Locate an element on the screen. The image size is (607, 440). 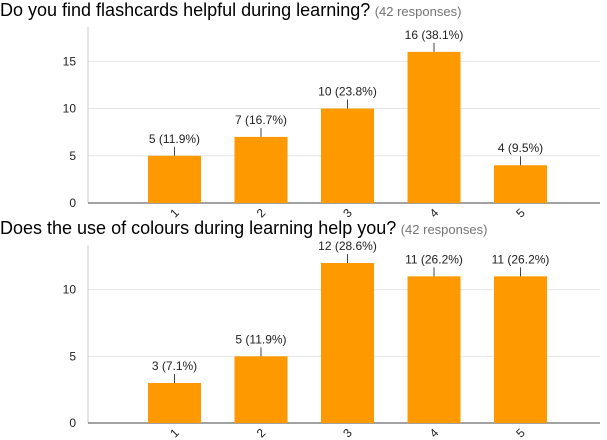
x-tick-label: 2 is located at coordinates (261, 432).